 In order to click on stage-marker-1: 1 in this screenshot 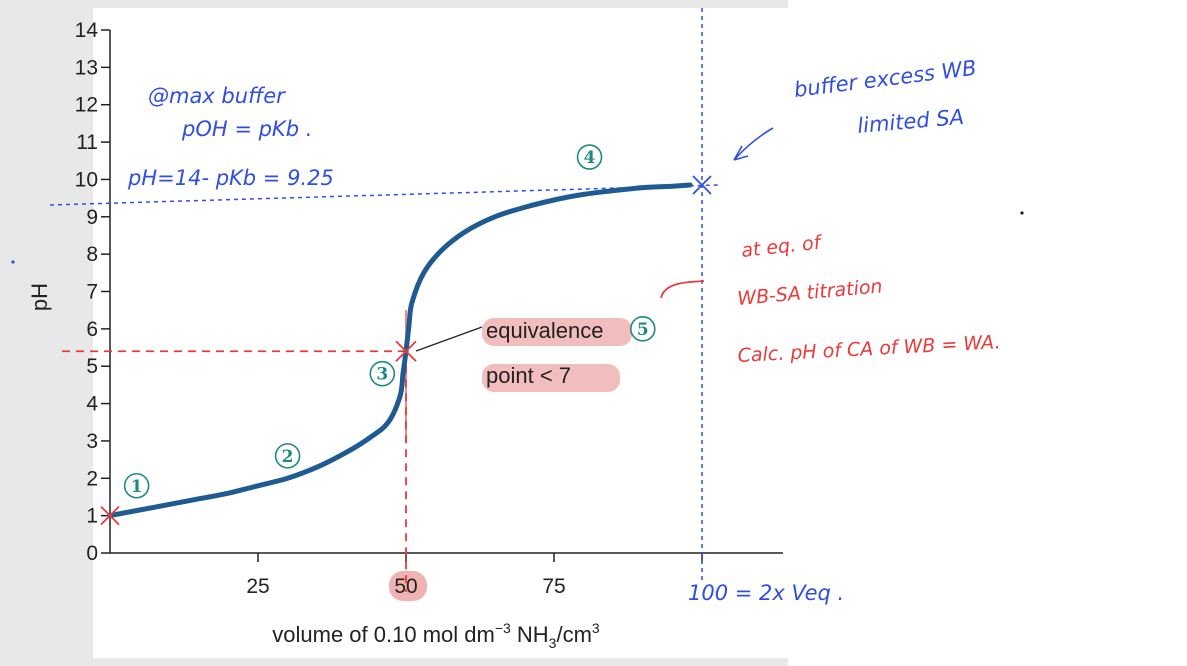, I will do `click(137, 487)`.